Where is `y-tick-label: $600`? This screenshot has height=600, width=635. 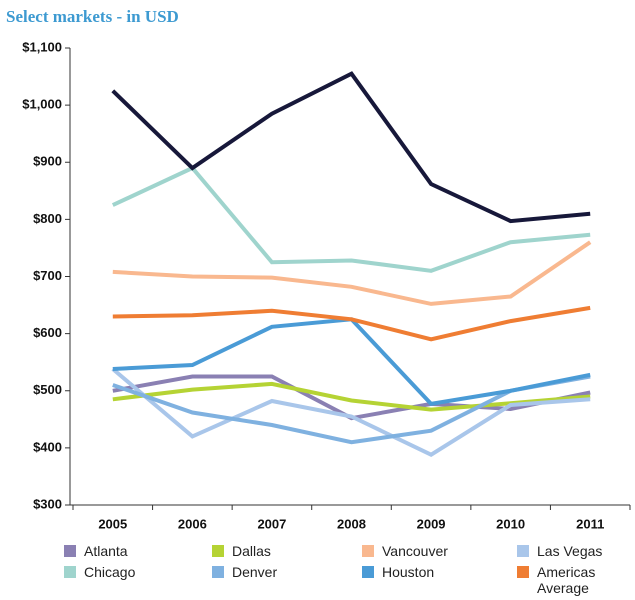 y-tick-label: $600 is located at coordinates (47, 332).